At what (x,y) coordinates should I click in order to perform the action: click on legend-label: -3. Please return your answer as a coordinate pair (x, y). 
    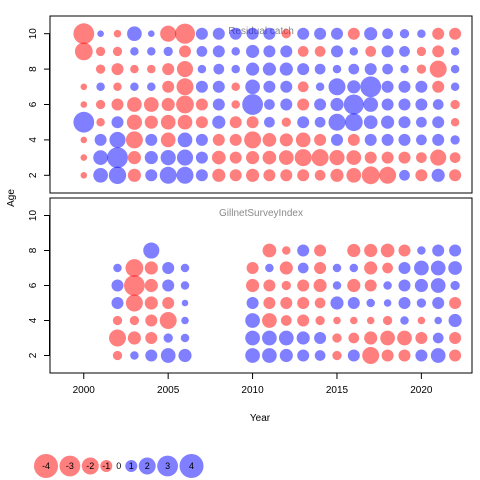
    Looking at the image, I should click on (70, 466).